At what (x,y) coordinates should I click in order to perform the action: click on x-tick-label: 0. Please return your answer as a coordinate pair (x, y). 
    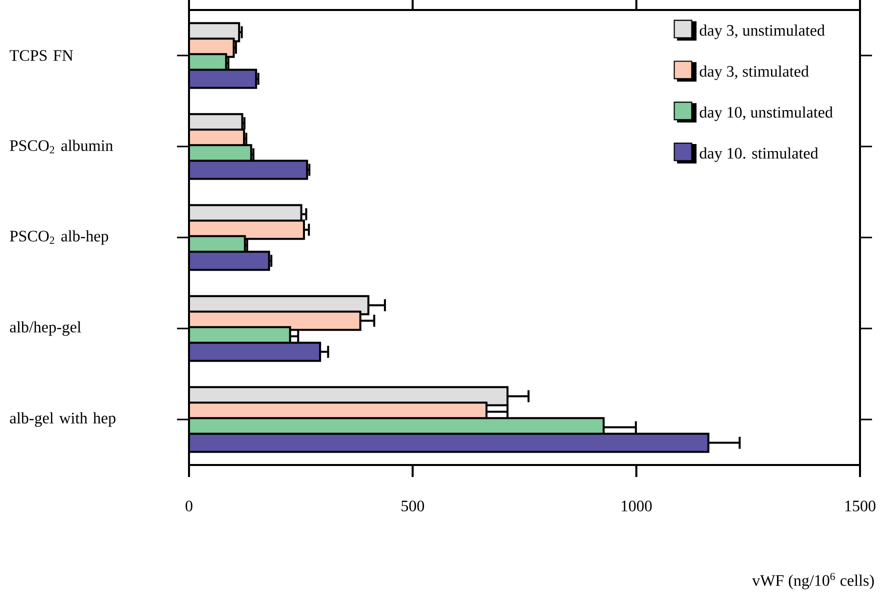
    Looking at the image, I should click on (189, 506).